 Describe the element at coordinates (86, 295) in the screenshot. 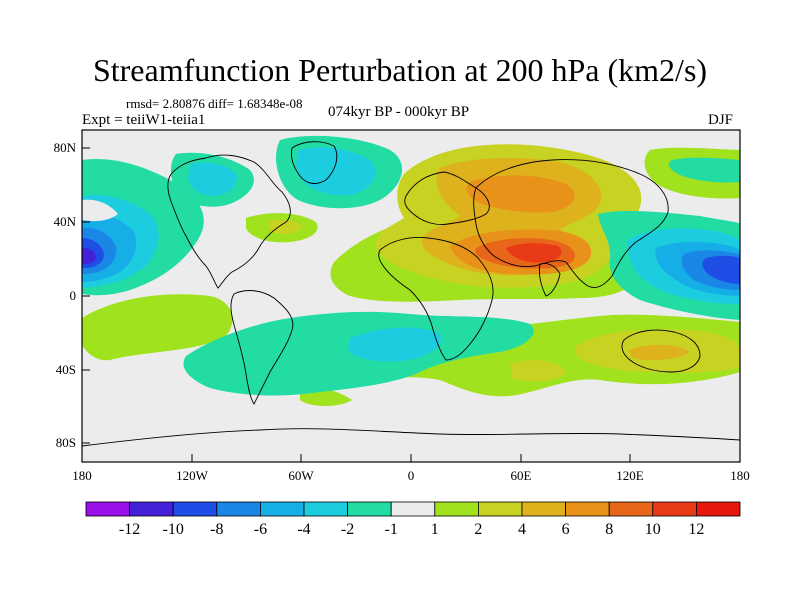

I see `lat-tick-marks` at that location.